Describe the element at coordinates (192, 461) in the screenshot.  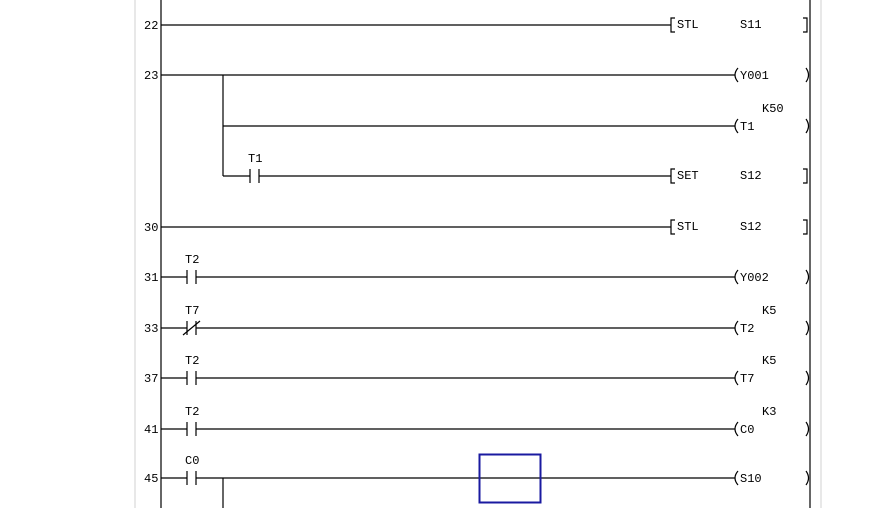
I see `contact-device-label: C0` at that location.